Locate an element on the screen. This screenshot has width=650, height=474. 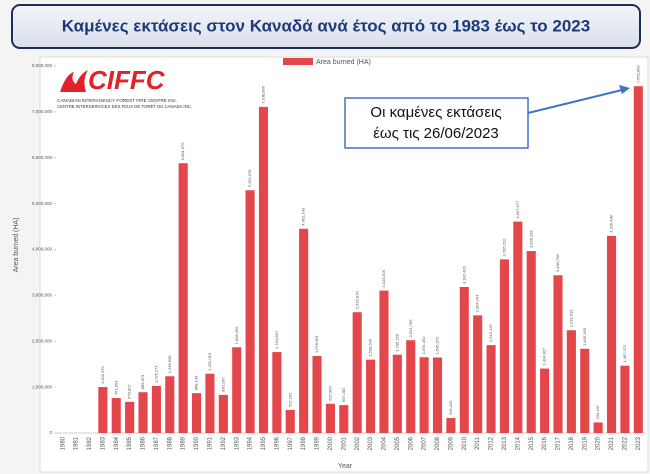
x-tick-label: 2012 is located at coordinates (492, 443).